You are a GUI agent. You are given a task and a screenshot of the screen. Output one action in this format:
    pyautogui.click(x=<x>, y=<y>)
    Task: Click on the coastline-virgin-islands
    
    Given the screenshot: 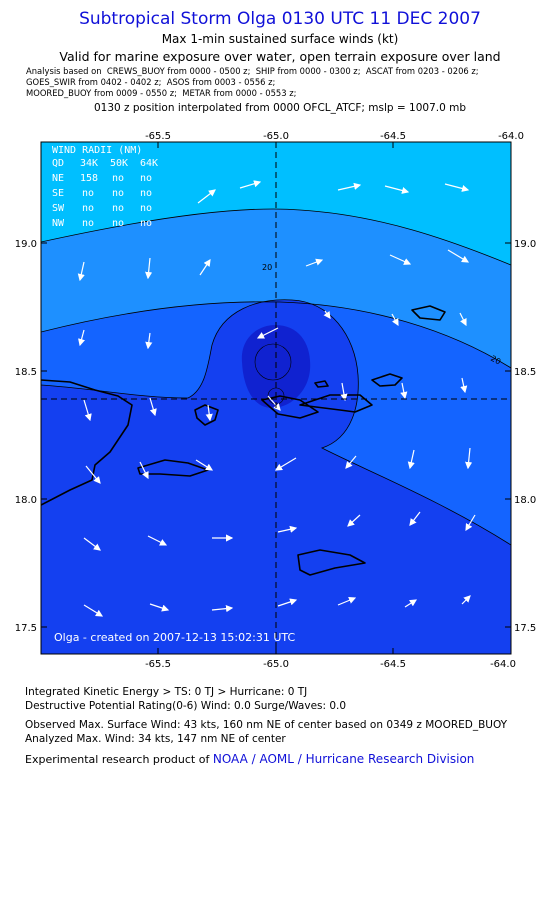 What is the action you would take?
    pyautogui.click(x=336, y=403)
    